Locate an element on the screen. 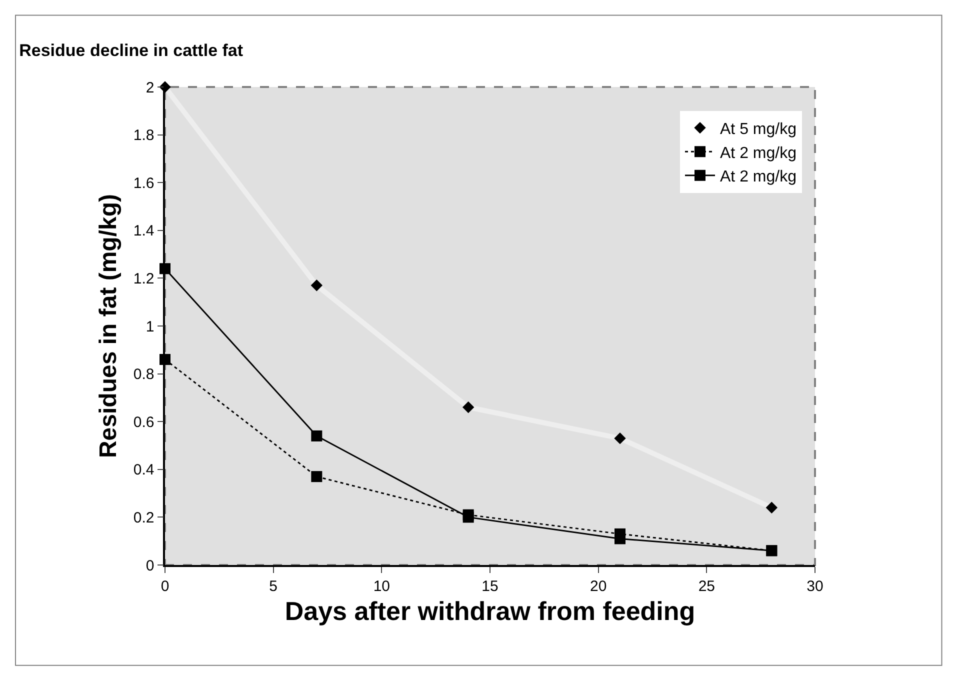  x-tick-label: 0 is located at coordinates (165, 586).